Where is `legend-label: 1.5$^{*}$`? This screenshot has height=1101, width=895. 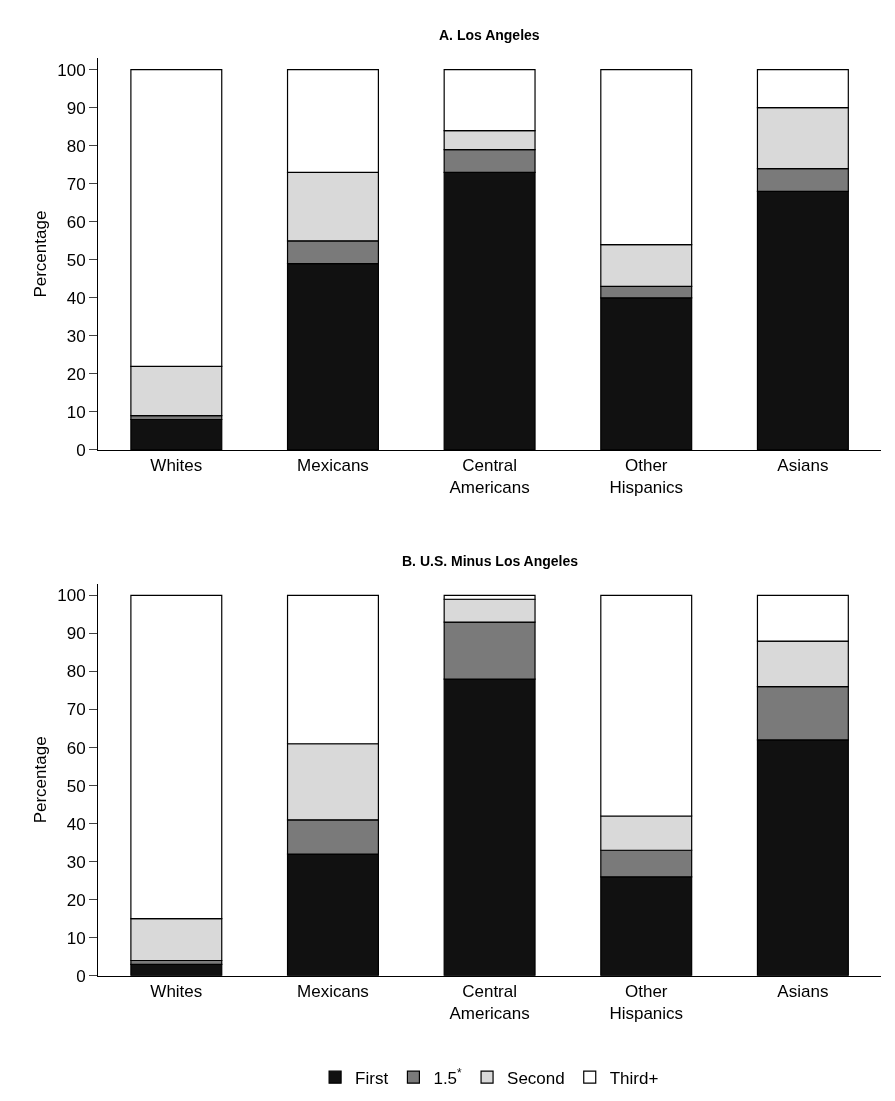
legend-label: 1.5$^{*}$ is located at coordinates (448, 1076).